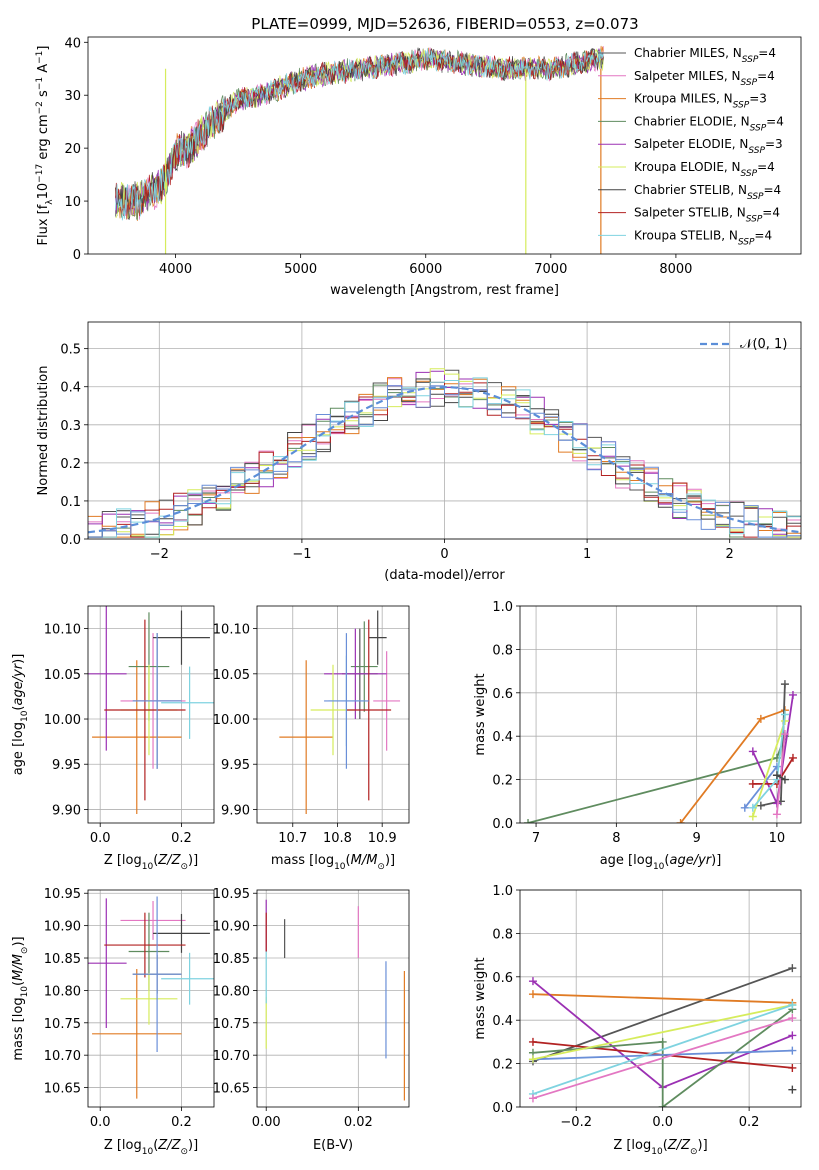  I want to click on label-part: Chabrier MILES, N, so click(688, 53).